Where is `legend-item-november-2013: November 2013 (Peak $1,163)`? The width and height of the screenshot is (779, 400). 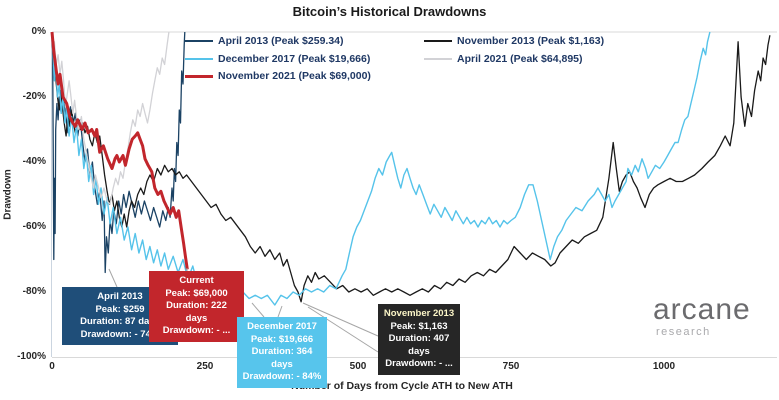
legend-item-november-2013: November 2013 (Peak $1,163) is located at coordinates (514, 41).